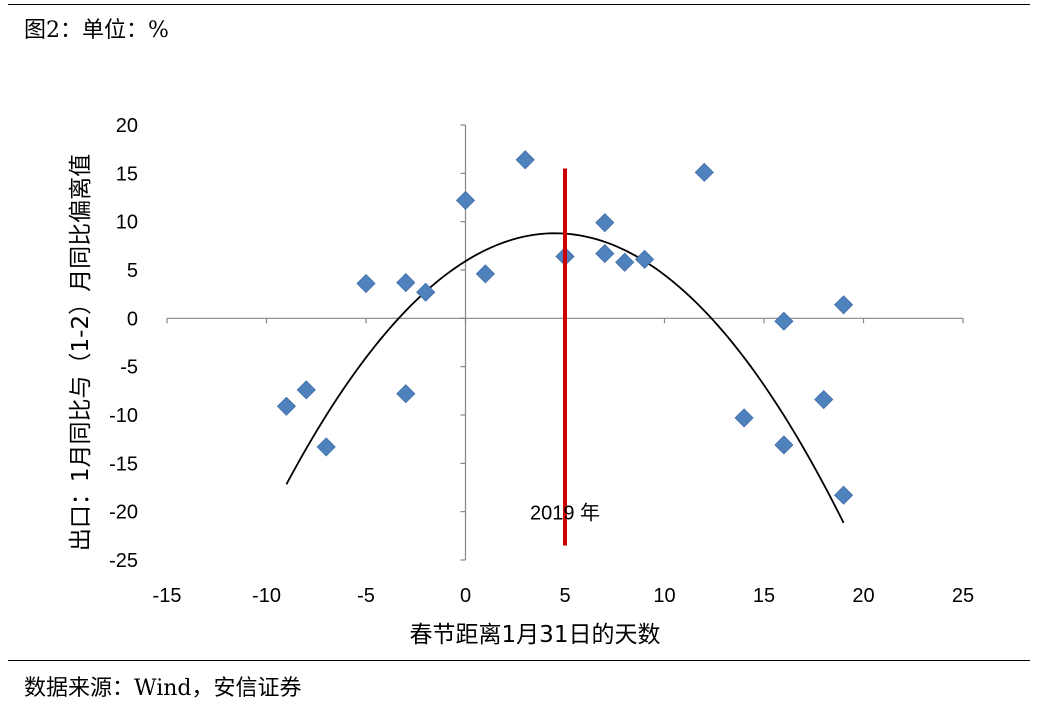 This screenshot has height=705, width=1060. I want to click on x-tick-label: 15, so click(764, 596).